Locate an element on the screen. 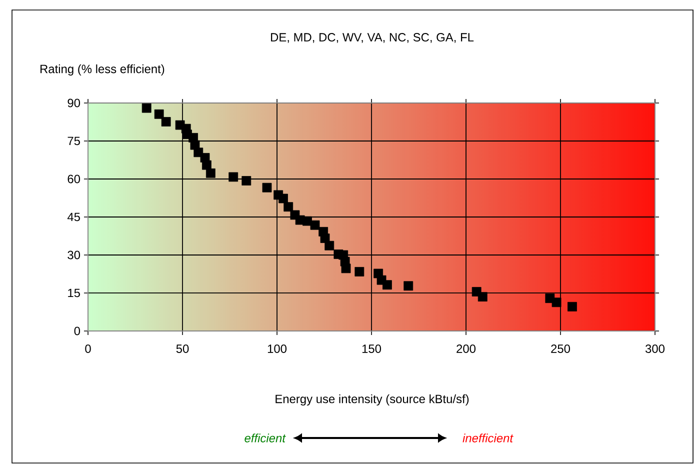  y-tick-label: 90 is located at coordinates (74, 103).